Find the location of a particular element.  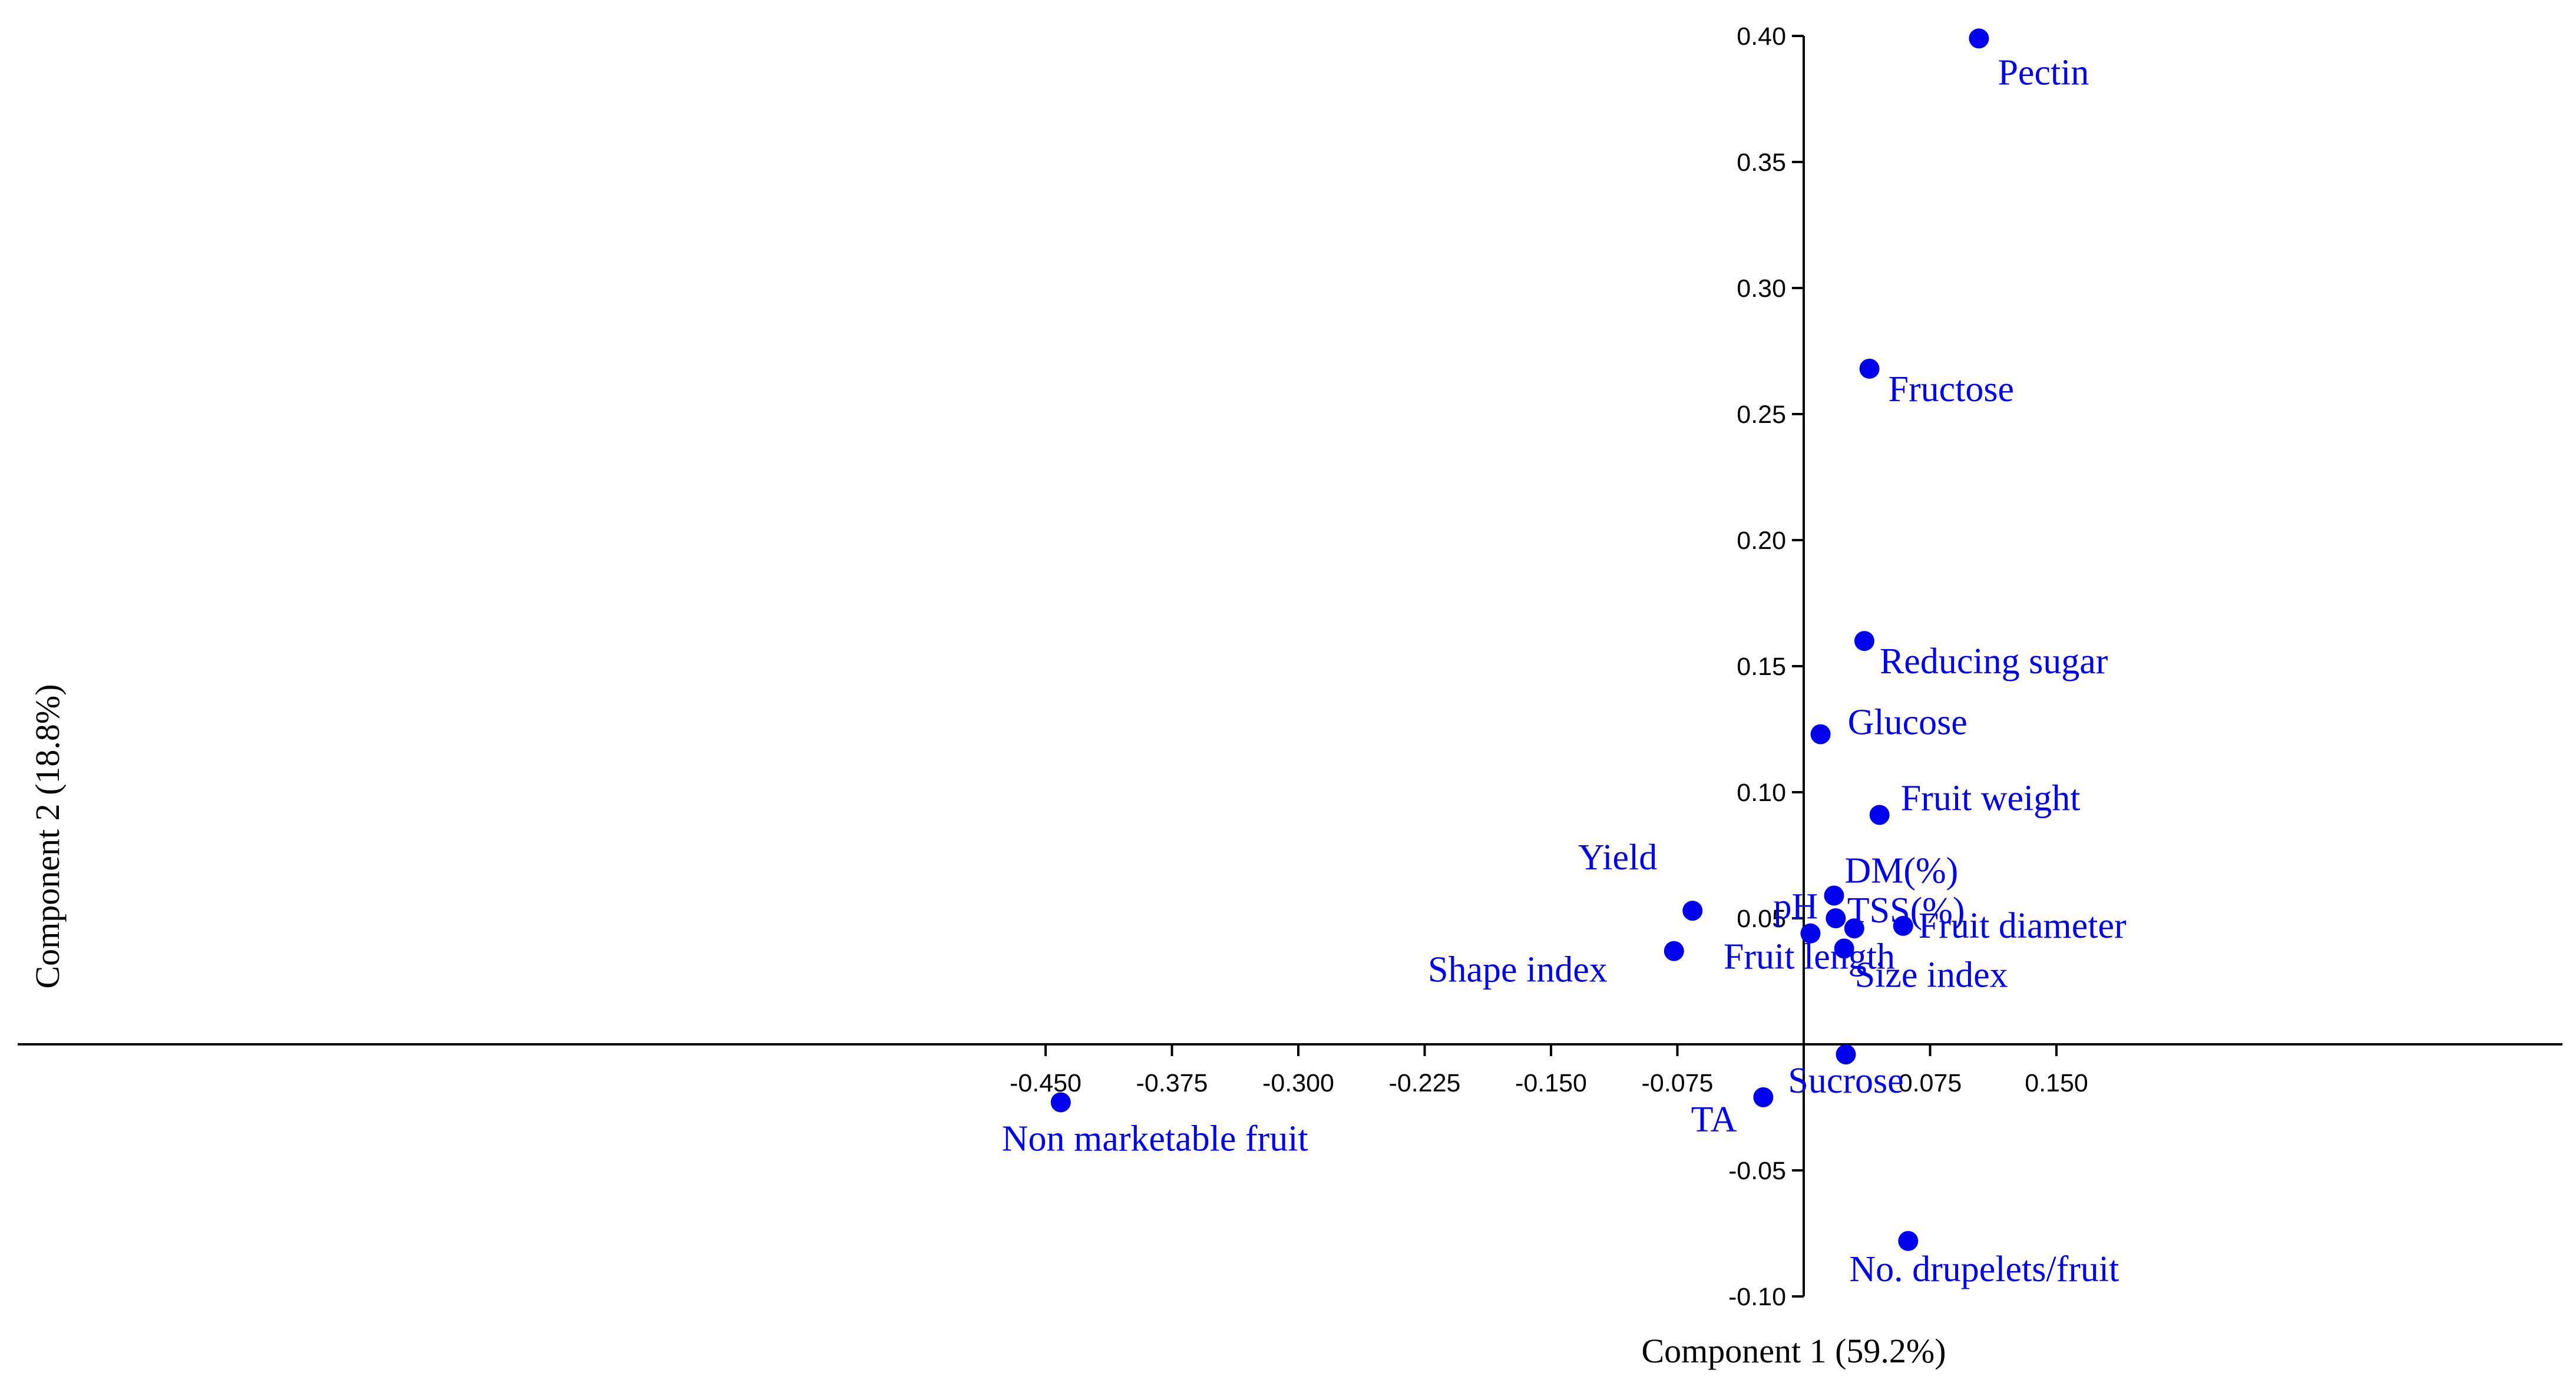

y-tick-label: -0.10 is located at coordinates (1757, 1297).